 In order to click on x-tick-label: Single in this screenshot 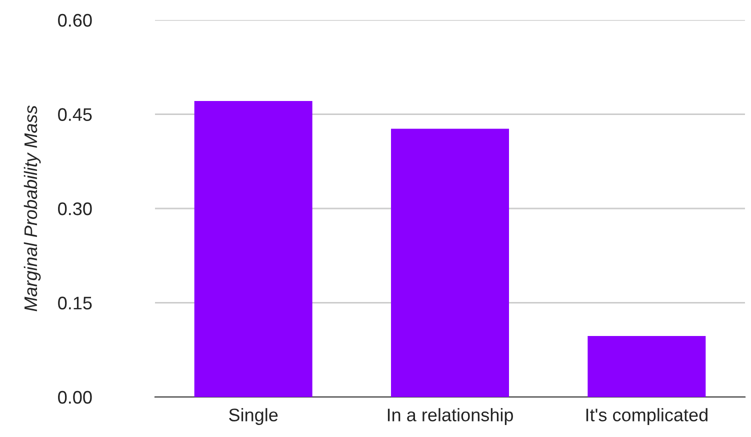, I will do `click(253, 416)`.